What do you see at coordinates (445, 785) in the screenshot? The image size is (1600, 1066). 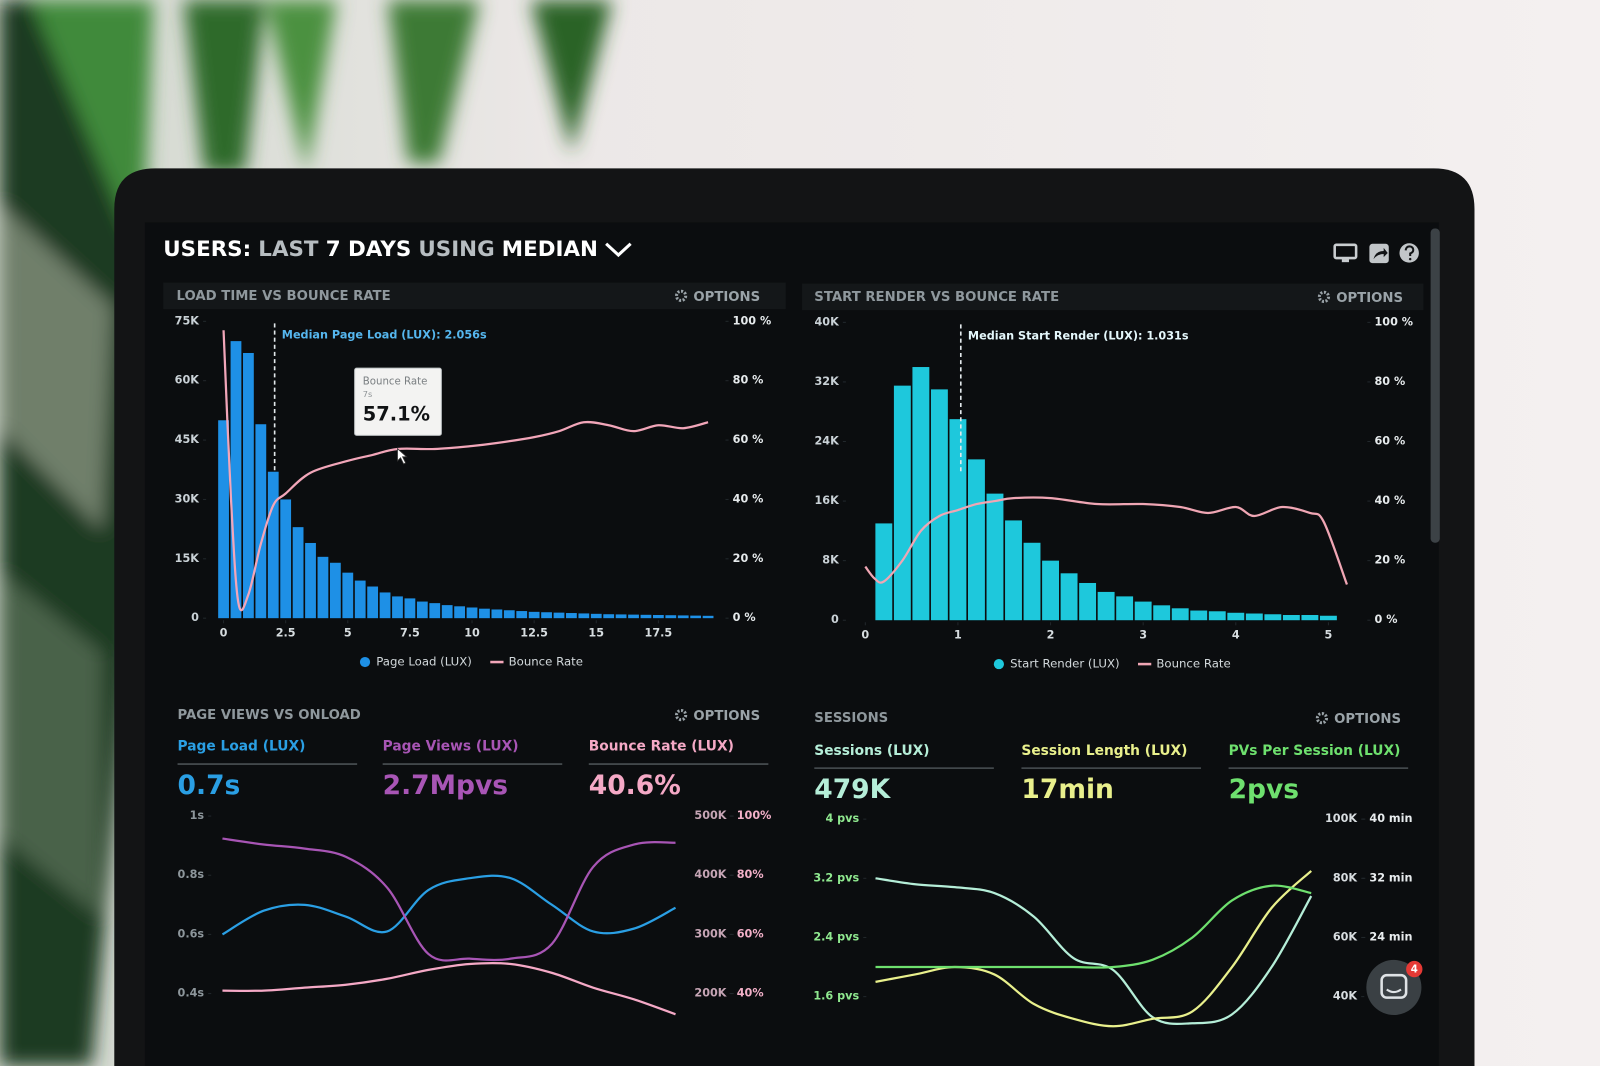 I see `kpi-value: 2.7Mpvs` at bounding box center [445, 785].